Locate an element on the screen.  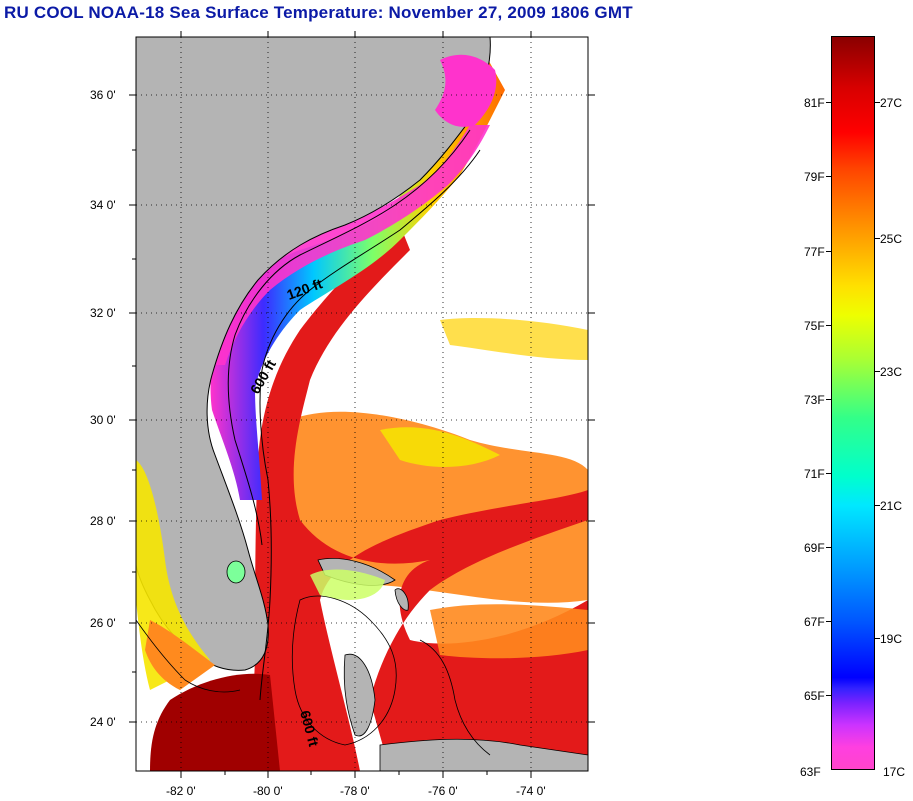
colorbar-f-label: 73F is located at coordinates (814, 400).